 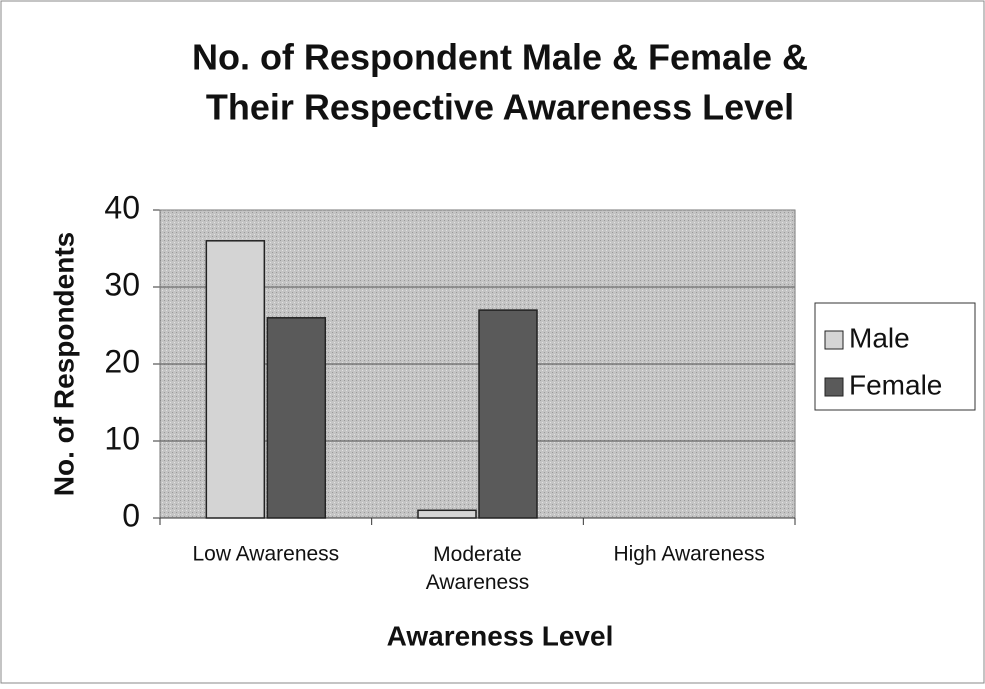 What do you see at coordinates (478, 568) in the screenshot?
I see `x-tick-label: Moderate Awareness` at bounding box center [478, 568].